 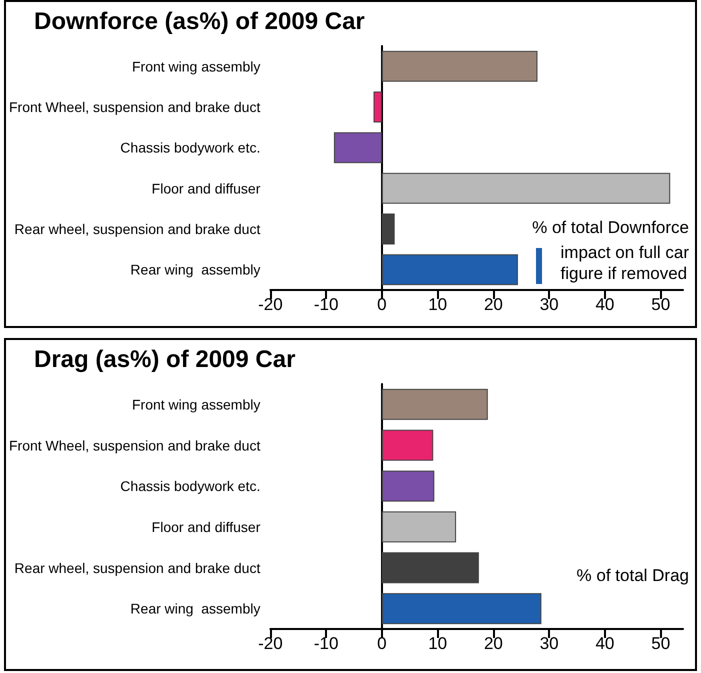 I want to click on chart-title: Downforce (as%) of 2009 Car, so click(x=199, y=22).